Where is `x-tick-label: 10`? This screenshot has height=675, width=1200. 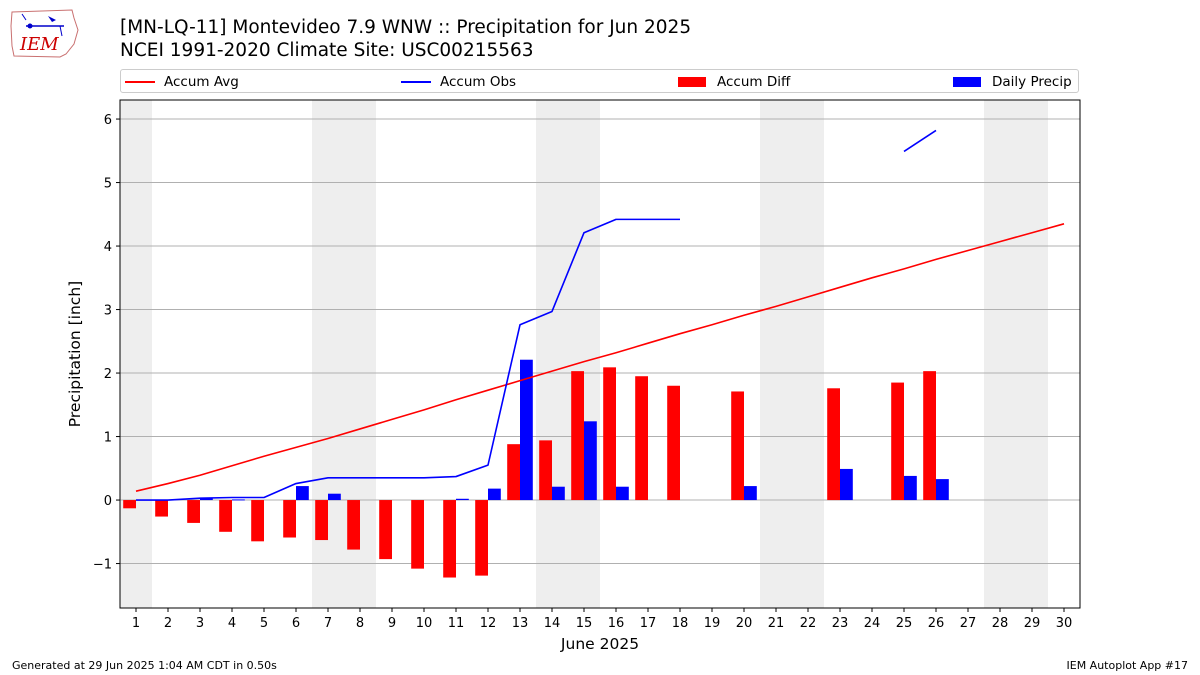
x-tick-label: 10 is located at coordinates (424, 623).